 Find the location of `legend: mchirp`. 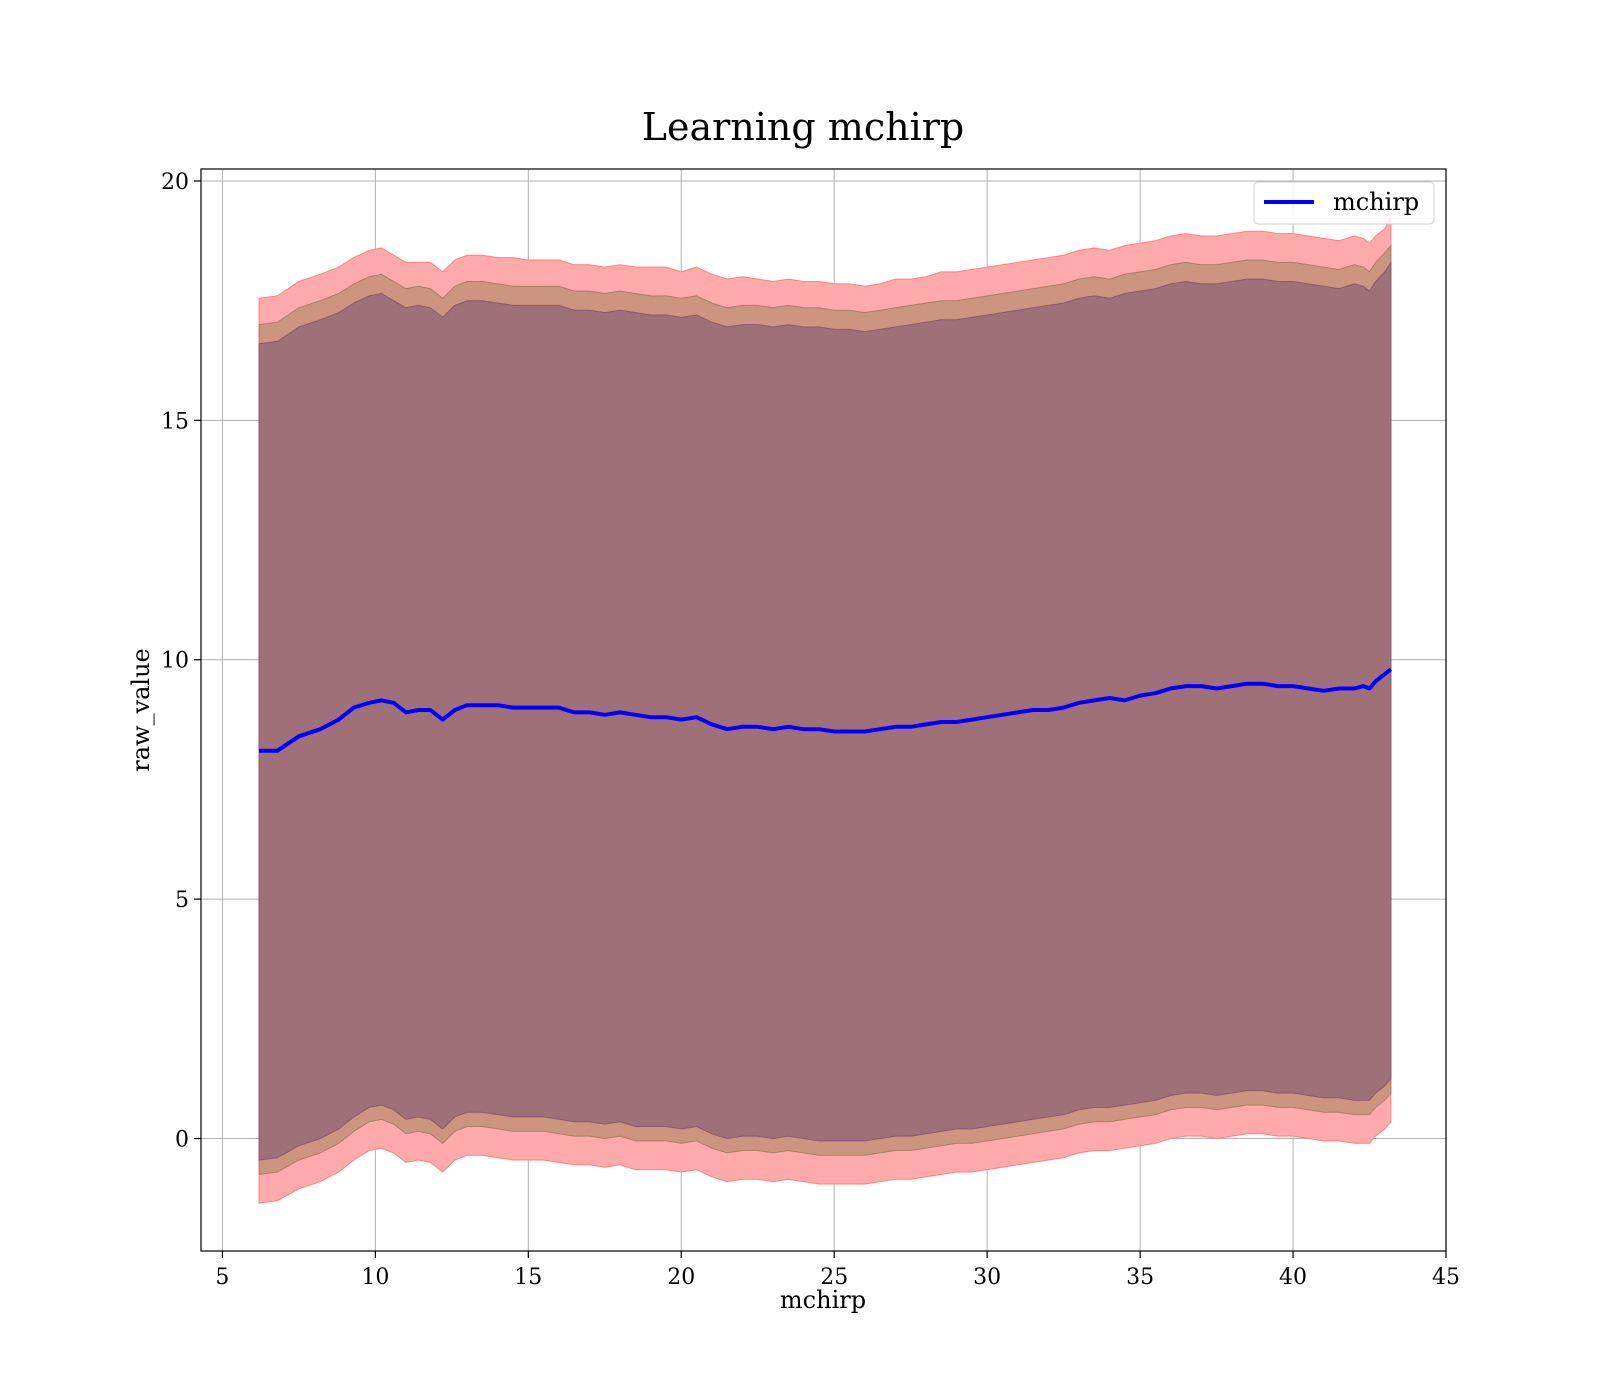

legend: mchirp is located at coordinates (1344, 203).